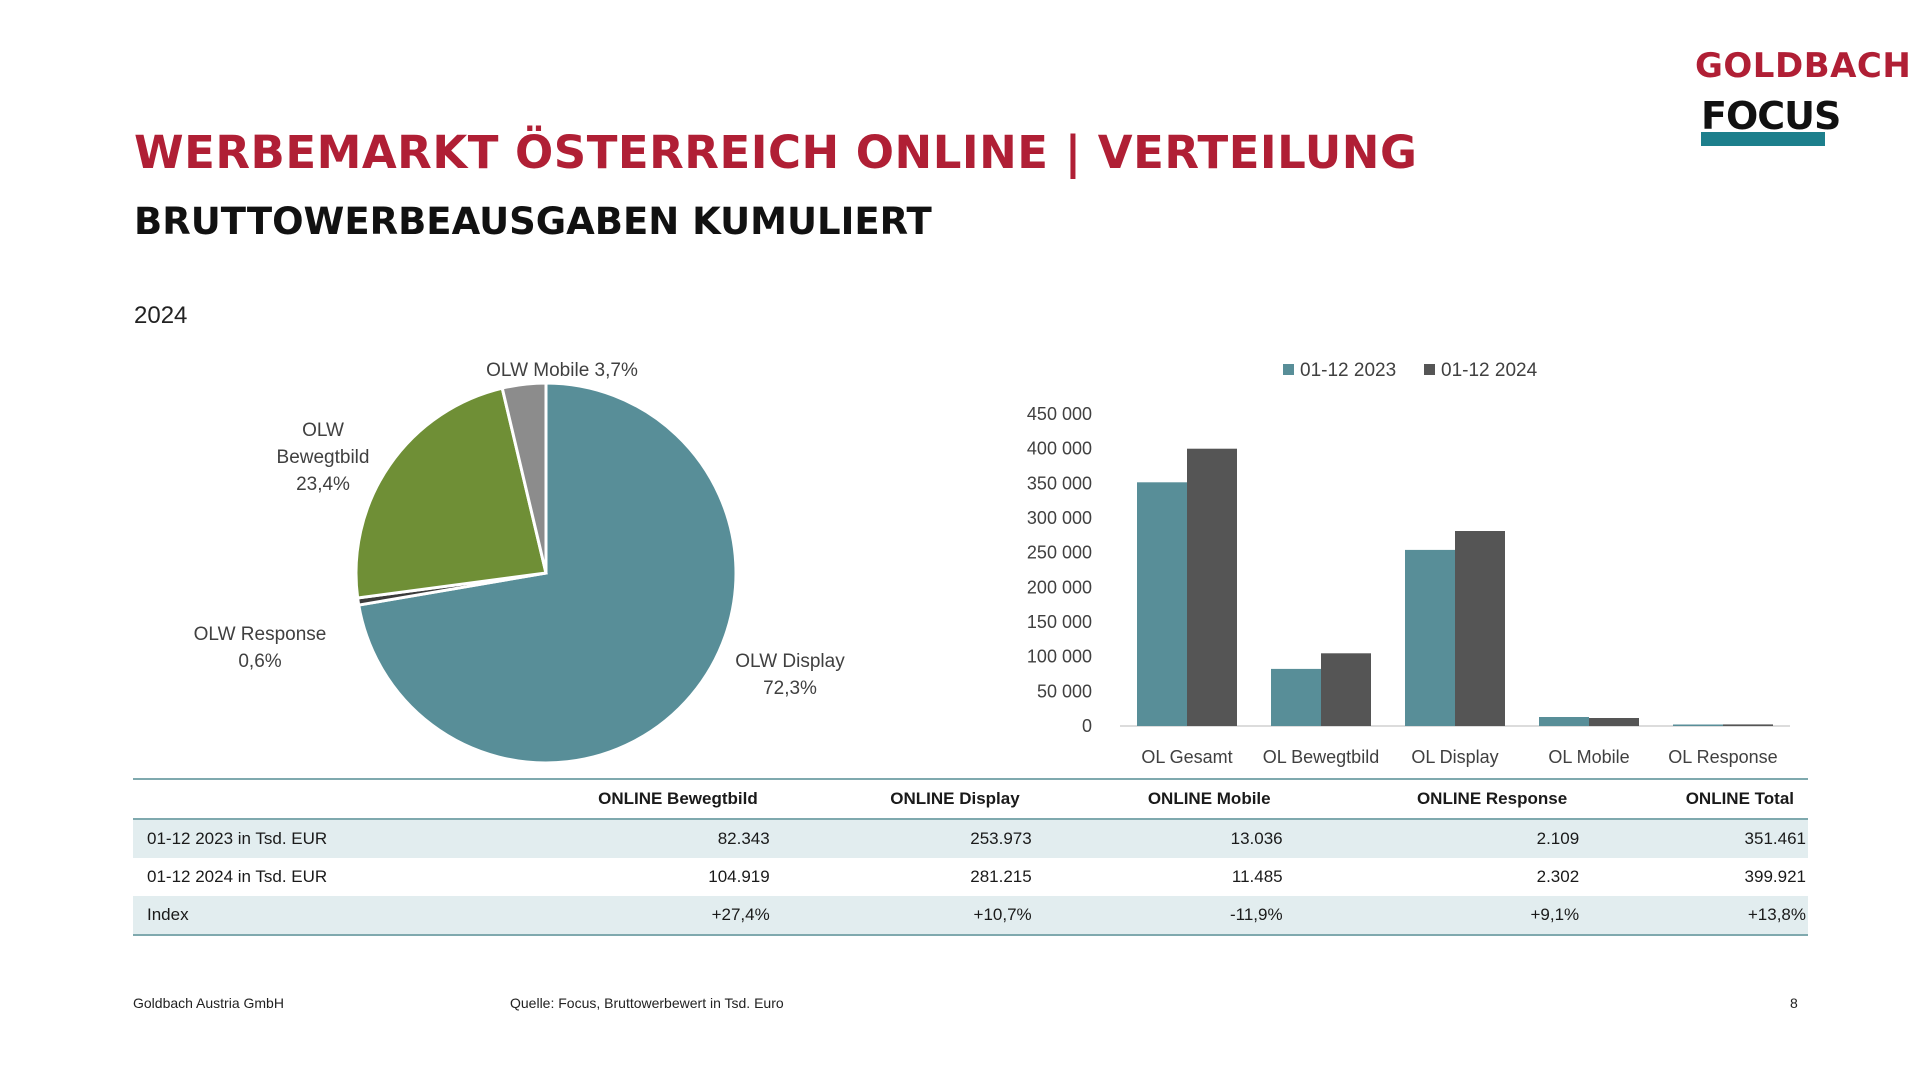 The width and height of the screenshot is (1920, 1080). Describe the element at coordinates (1059, 483) in the screenshot. I see `y-tick-label: 350 000` at that location.